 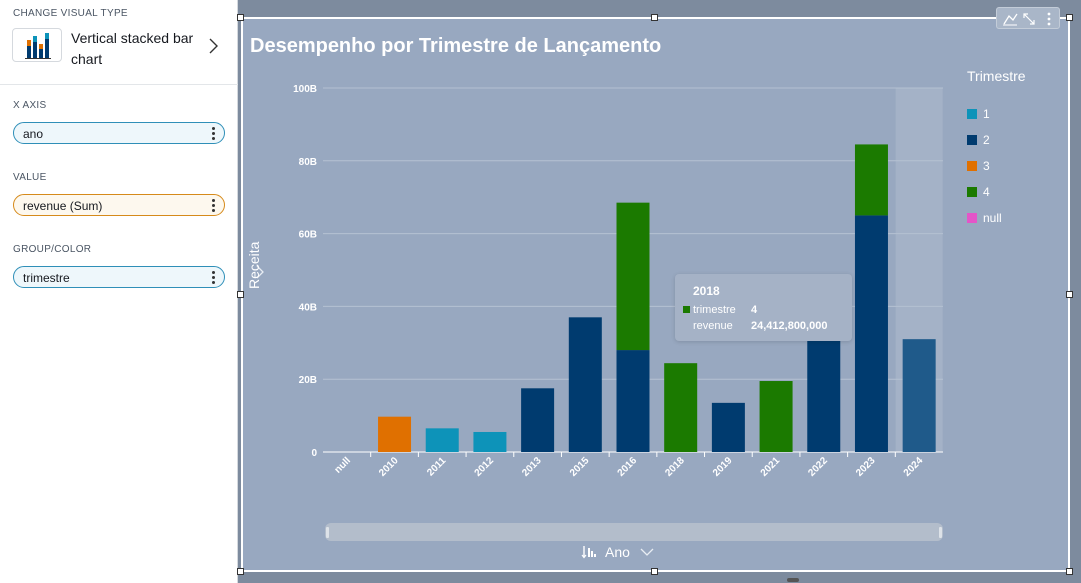 I want to click on x-axis-well-label: X AXIS, so click(x=30, y=105).